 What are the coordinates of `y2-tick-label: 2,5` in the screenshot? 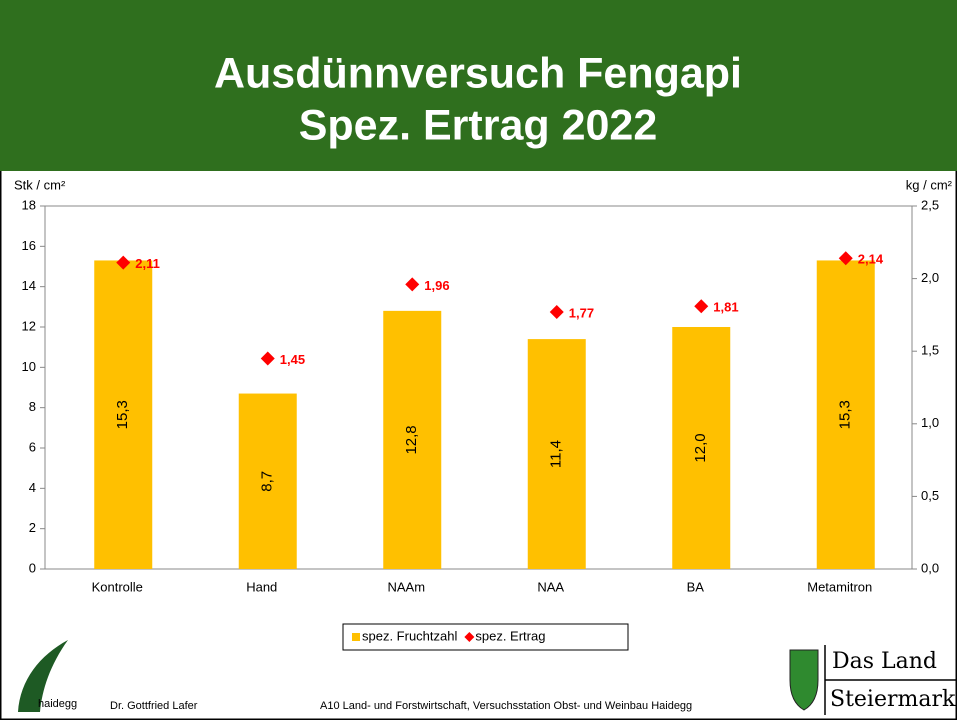 It's located at (930, 204).